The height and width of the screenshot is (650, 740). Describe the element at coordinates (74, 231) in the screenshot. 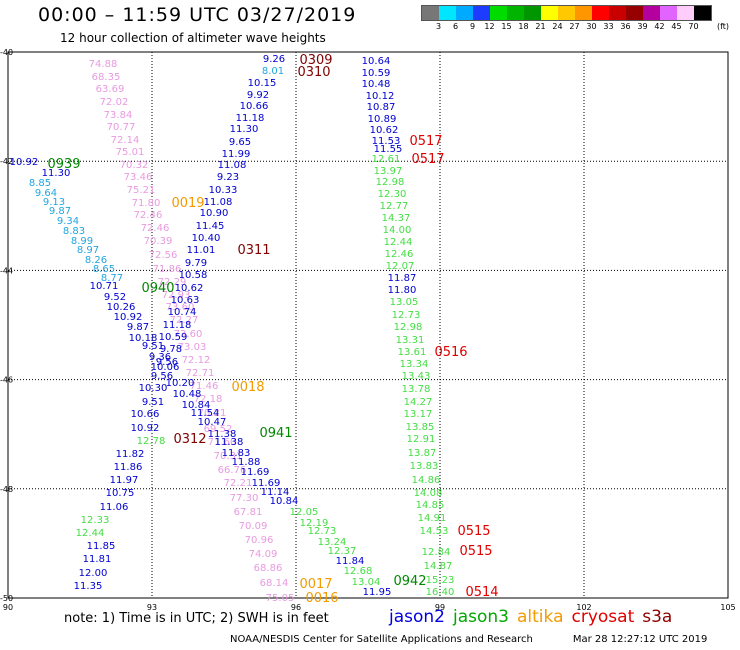

I see `wave-height-reading: 8.83` at that location.